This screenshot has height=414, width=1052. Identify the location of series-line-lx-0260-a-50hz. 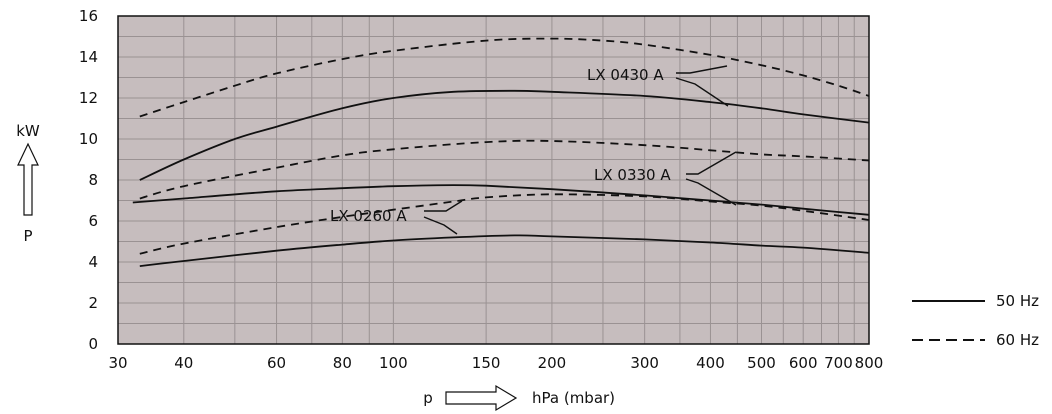
(504, 250).